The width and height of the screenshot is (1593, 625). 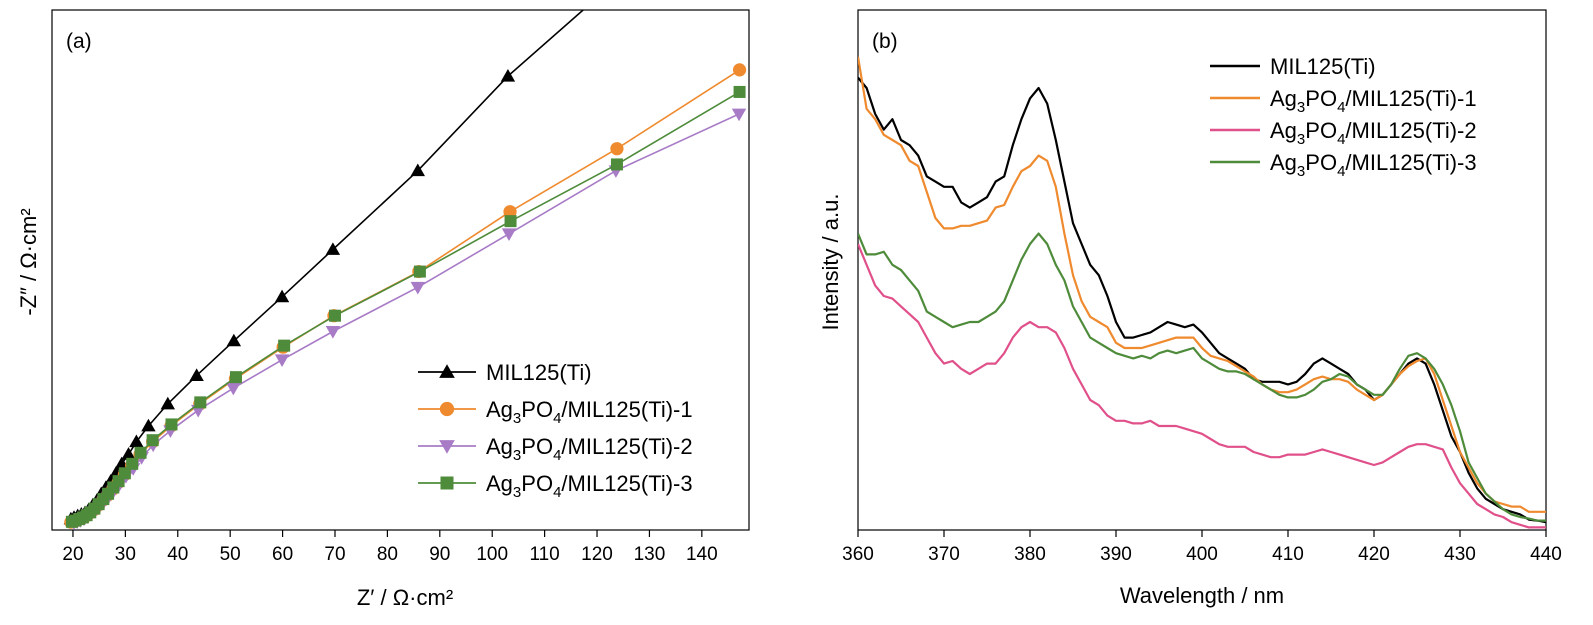 I want to click on panel-b-x-tick-label: 400, so click(x=1202, y=554).